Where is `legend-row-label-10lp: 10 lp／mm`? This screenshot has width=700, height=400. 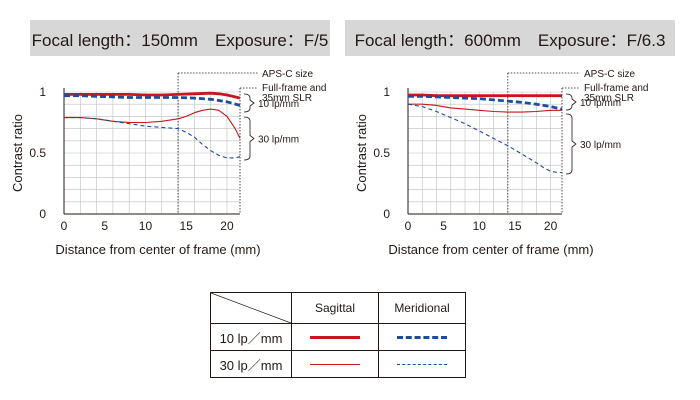
legend-row-label-10lp: 10 lp／mm is located at coordinates (251, 337).